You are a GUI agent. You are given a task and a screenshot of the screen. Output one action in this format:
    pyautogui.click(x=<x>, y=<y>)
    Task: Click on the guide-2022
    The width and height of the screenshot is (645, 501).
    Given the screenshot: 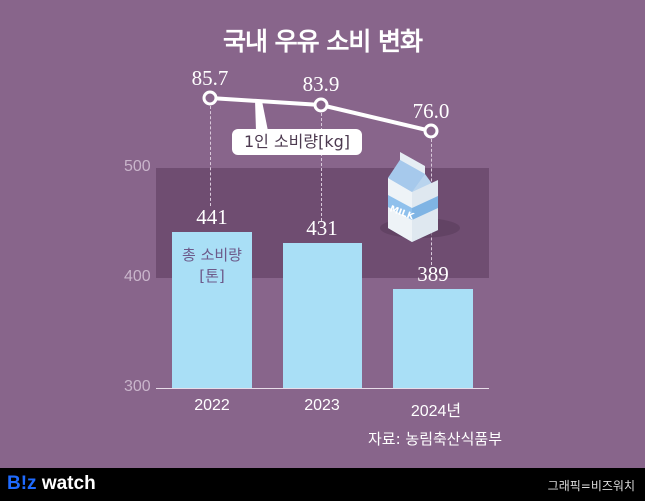 What is the action you would take?
    pyautogui.click(x=210, y=156)
    